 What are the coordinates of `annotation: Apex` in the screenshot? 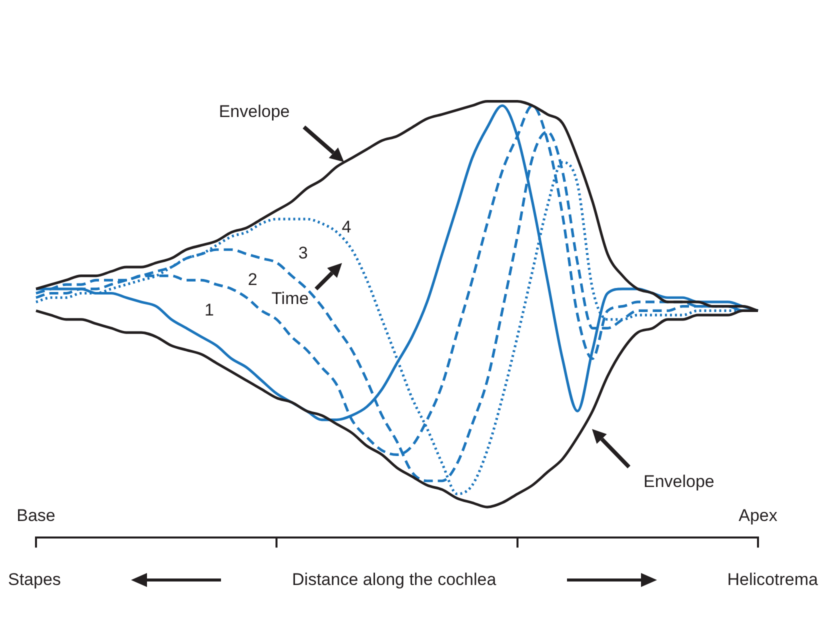 It's located at (758, 516).